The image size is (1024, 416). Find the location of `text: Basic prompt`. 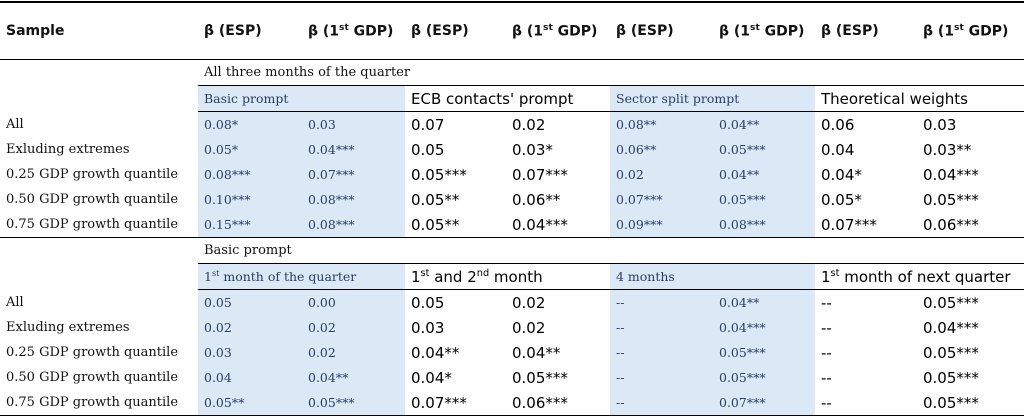

text: Basic prompt is located at coordinates (246, 98).